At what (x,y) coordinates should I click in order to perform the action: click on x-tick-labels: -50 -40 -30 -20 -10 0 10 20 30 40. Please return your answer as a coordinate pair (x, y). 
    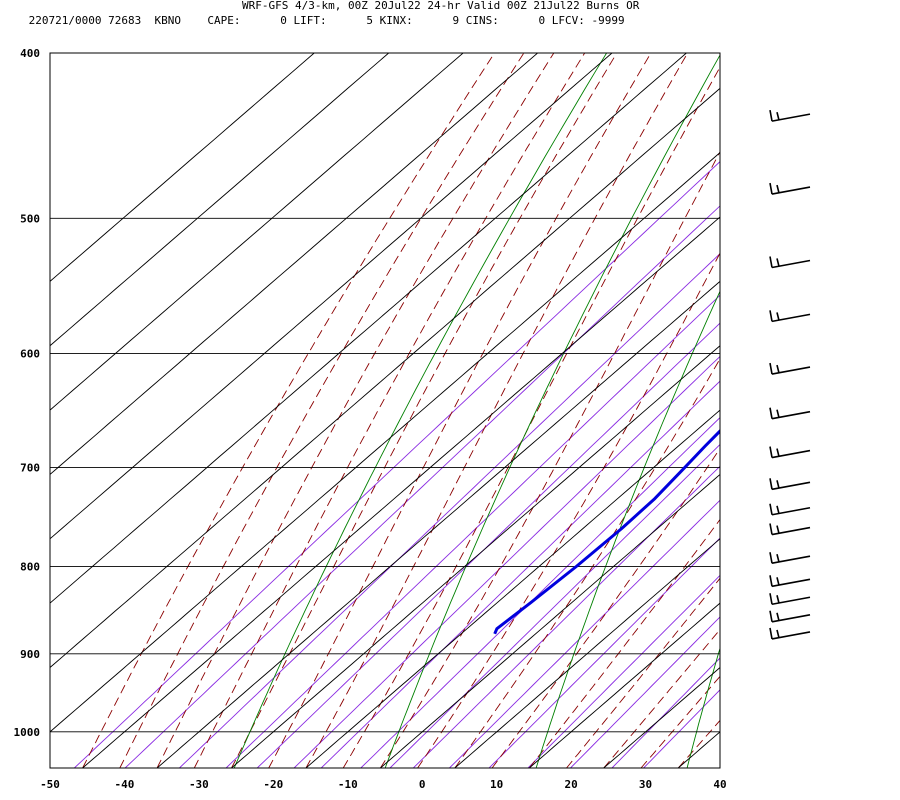
    Looking at the image, I should click on (383, 784).